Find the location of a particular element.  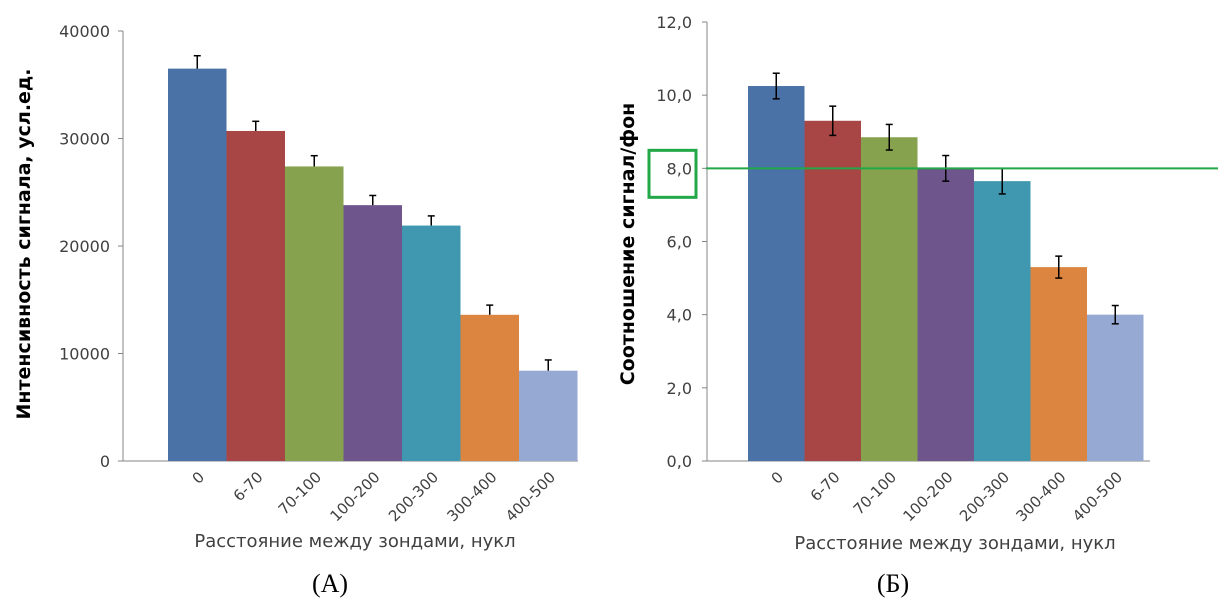

panel-b-y-tick-label: 6,0 is located at coordinates (679, 242).